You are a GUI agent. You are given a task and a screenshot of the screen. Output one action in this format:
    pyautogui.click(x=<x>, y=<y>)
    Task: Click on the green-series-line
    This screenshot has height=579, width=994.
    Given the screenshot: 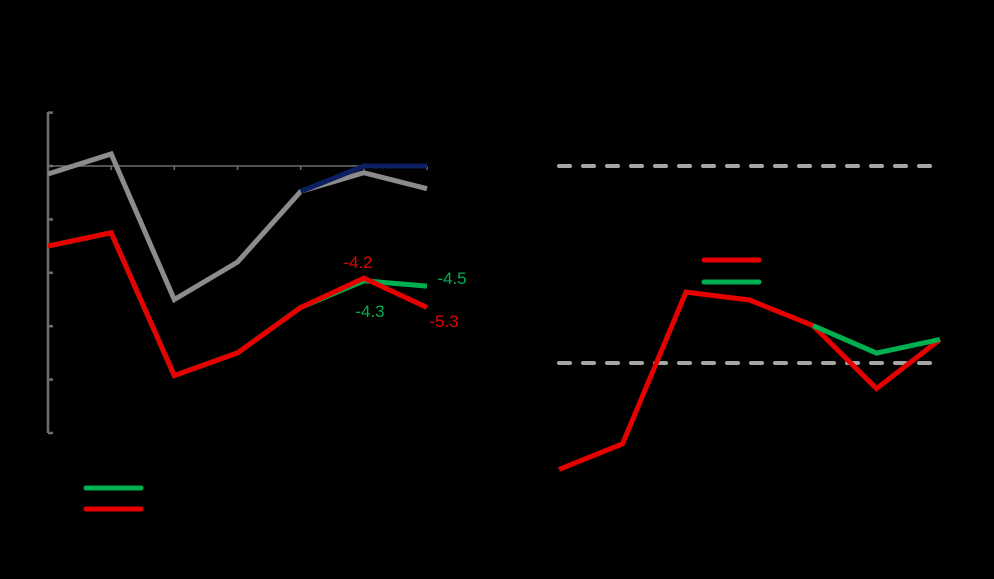 What is the action you would take?
    pyautogui.click(x=876, y=339)
    